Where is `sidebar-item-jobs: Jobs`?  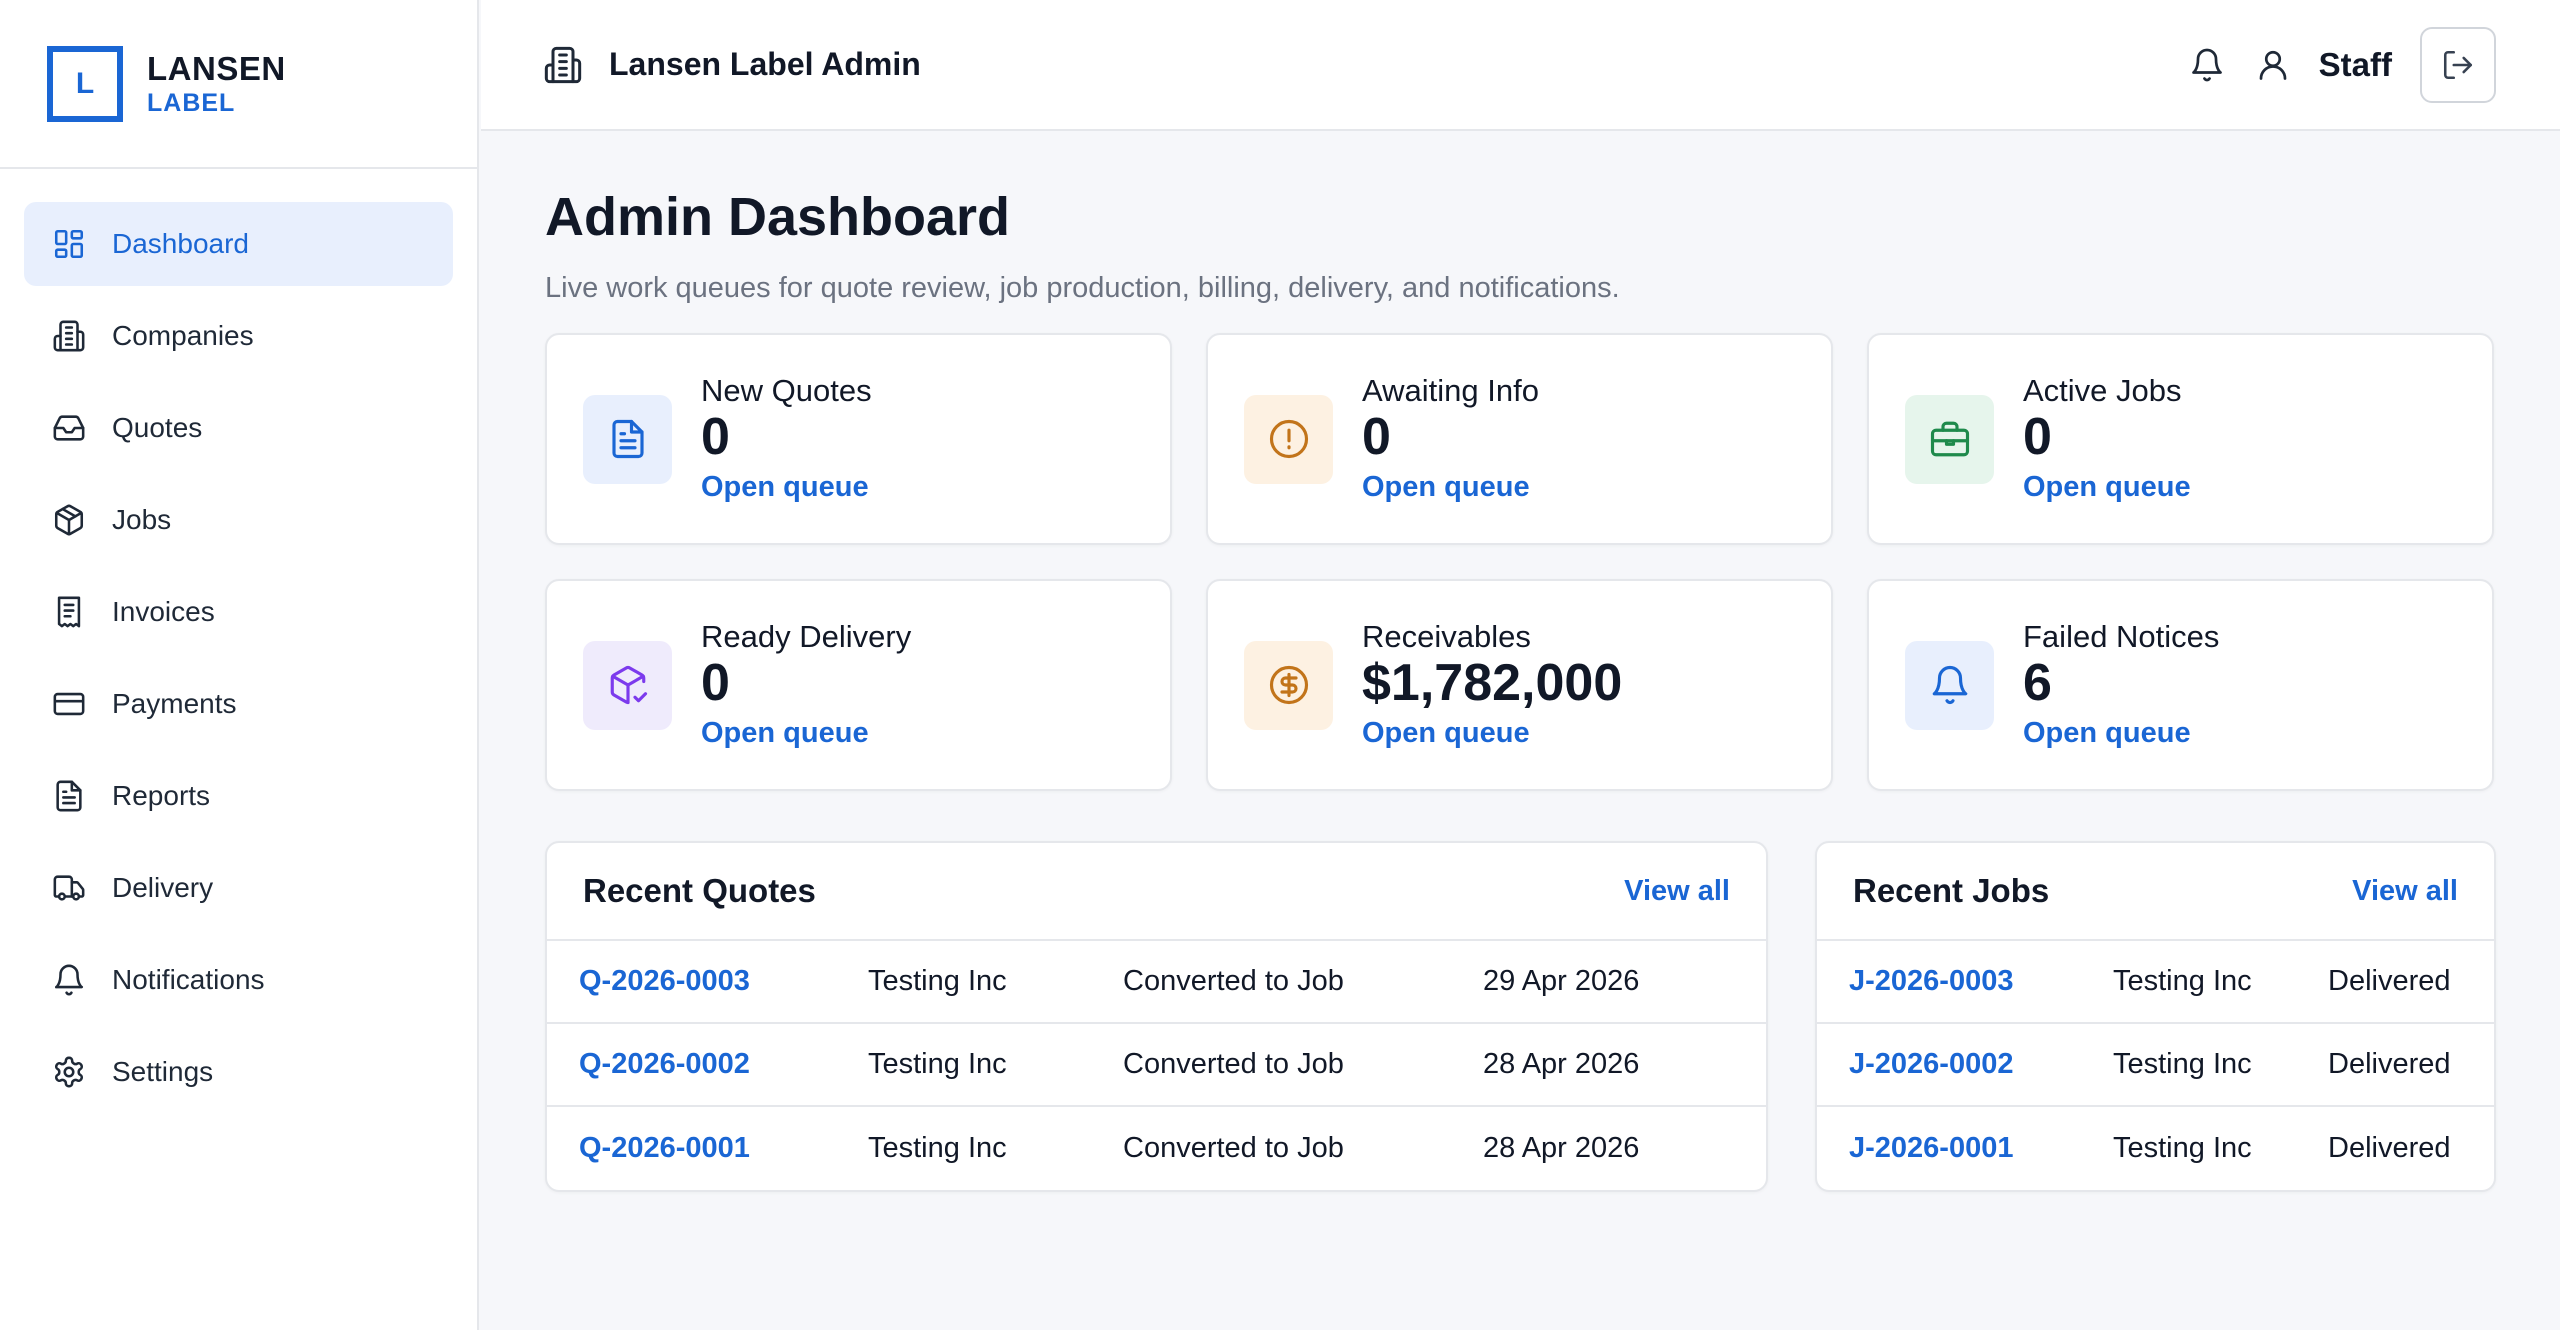 sidebar-item-jobs: Jobs is located at coordinates (238, 520).